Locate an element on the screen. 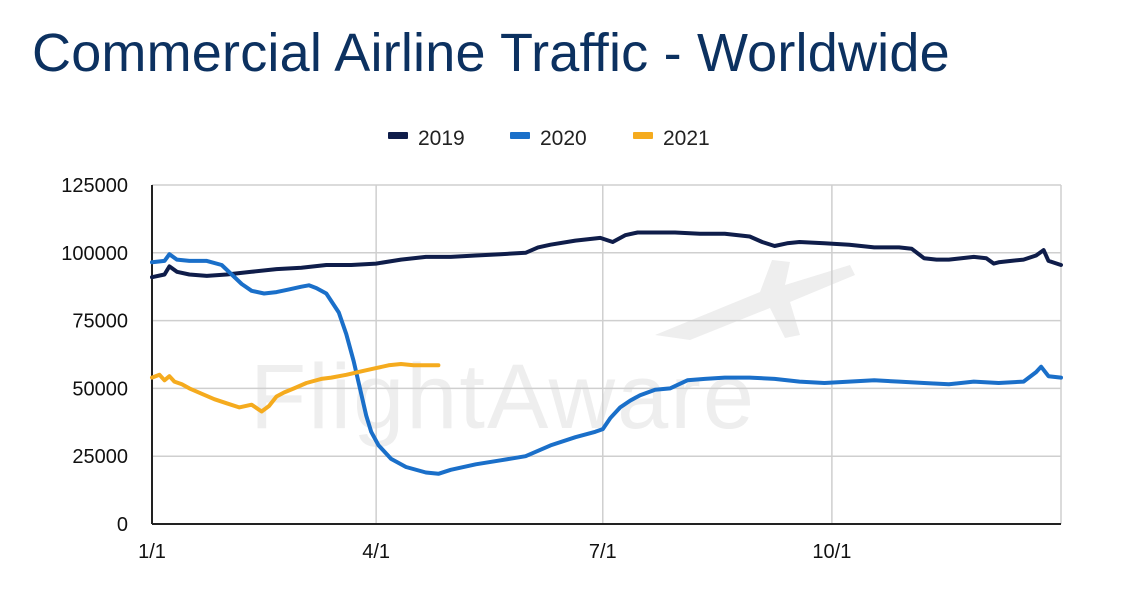  legend-item-2020: 2020 is located at coordinates (548, 138).